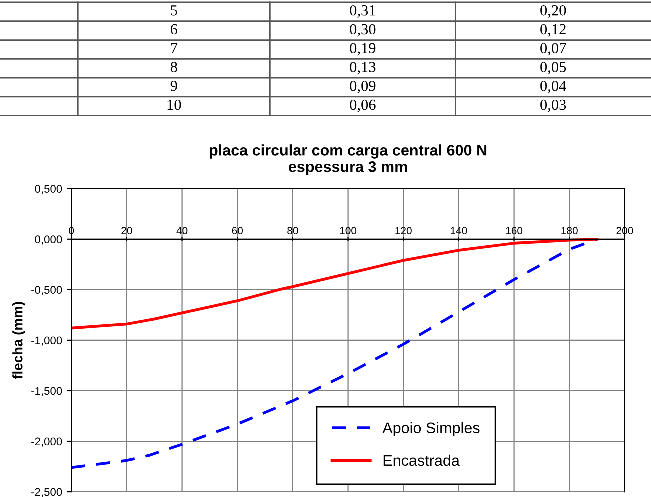 The height and width of the screenshot is (497, 651). Describe the element at coordinates (48, 189) in the screenshot. I see `y-tick-label: 0,500` at that location.